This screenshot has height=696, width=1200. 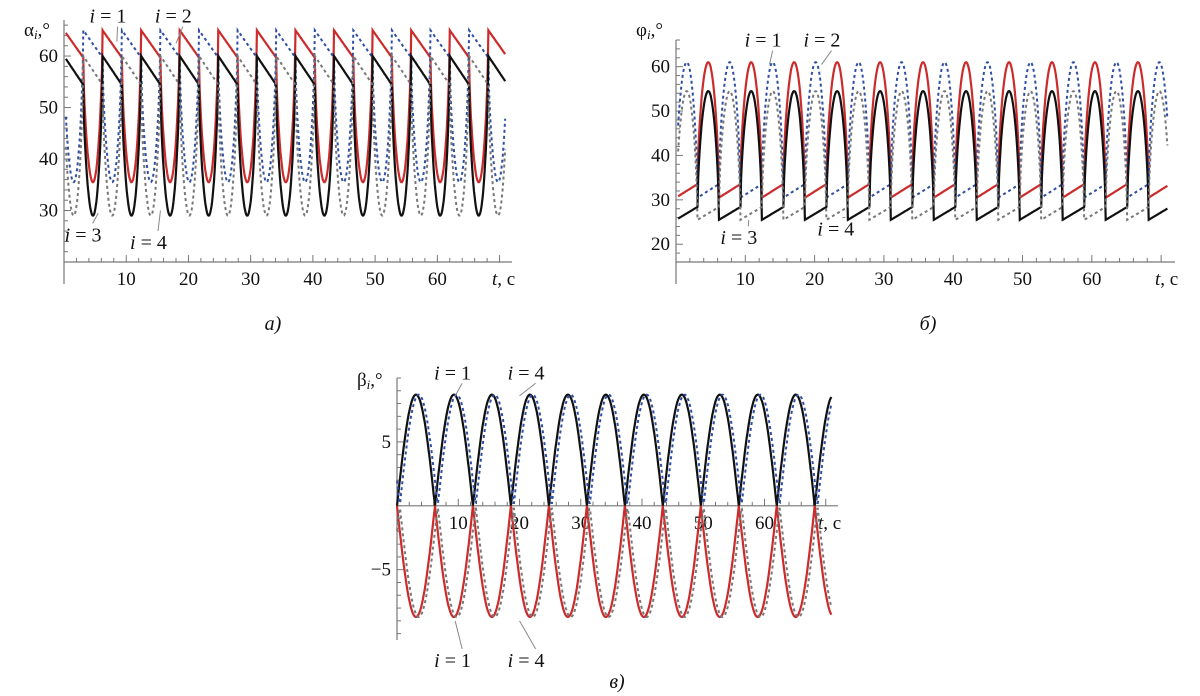 I want to click on y-tick-label: 20, so click(x=660, y=244).